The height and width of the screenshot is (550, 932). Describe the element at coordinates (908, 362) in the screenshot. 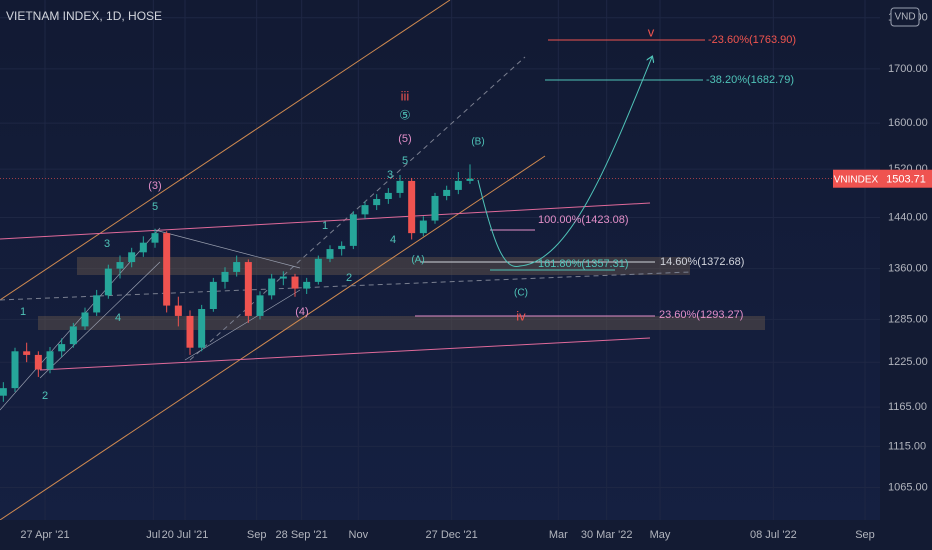

I see `y-tick-label: 1225.00` at that location.